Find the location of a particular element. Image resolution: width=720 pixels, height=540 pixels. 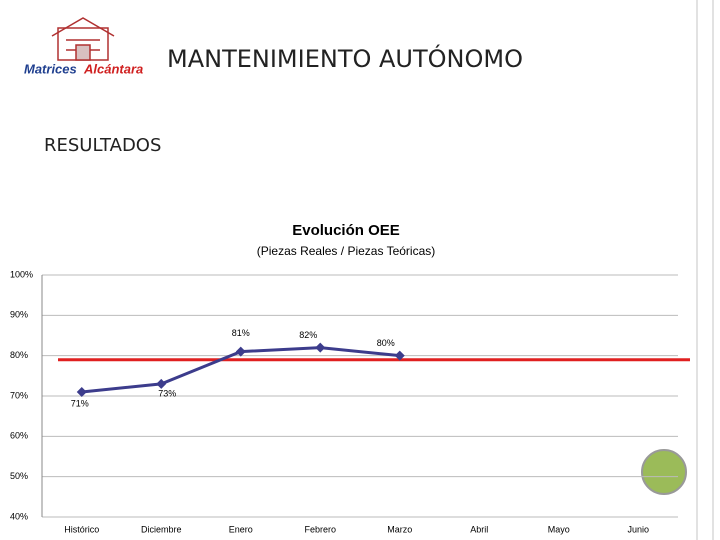

data-label: 81% is located at coordinates (241, 333).